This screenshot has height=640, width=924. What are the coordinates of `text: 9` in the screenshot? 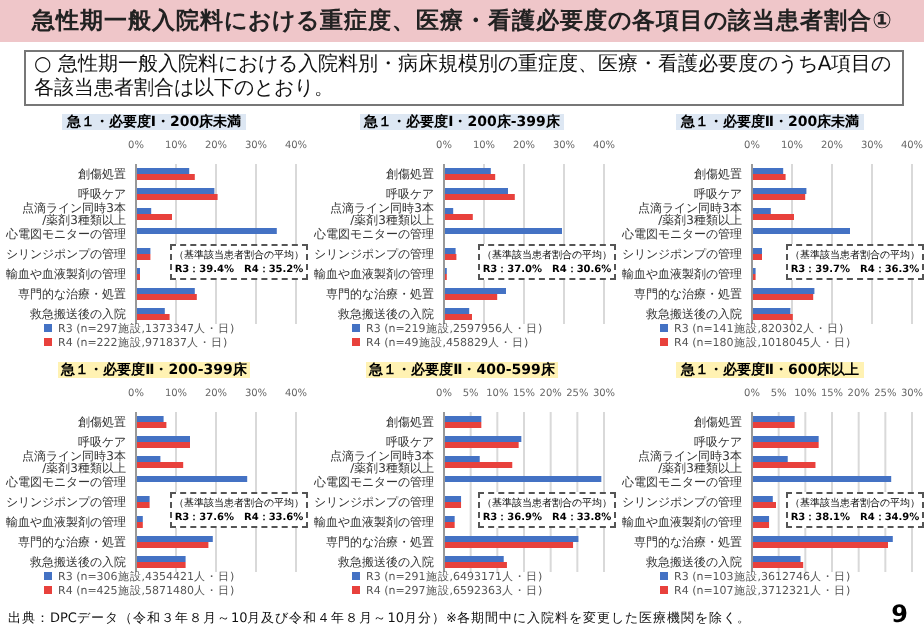 It's located at (899, 614).